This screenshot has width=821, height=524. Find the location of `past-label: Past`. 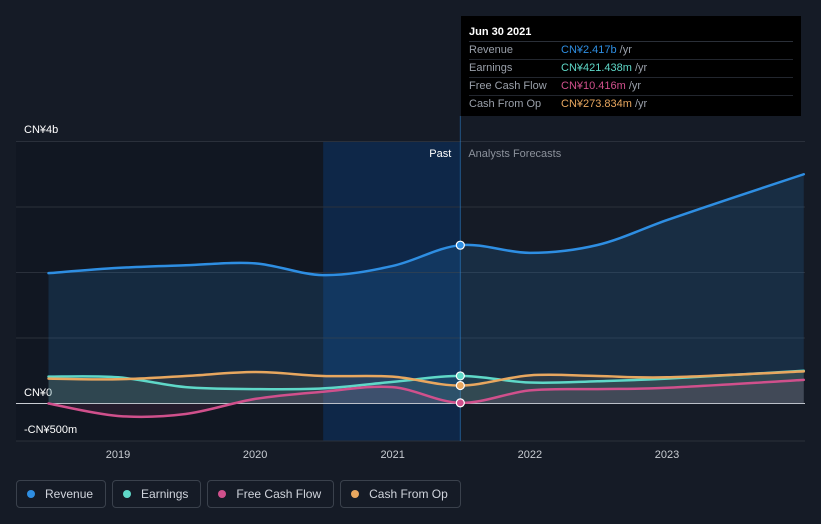

past-label: Past is located at coordinates (440, 154).